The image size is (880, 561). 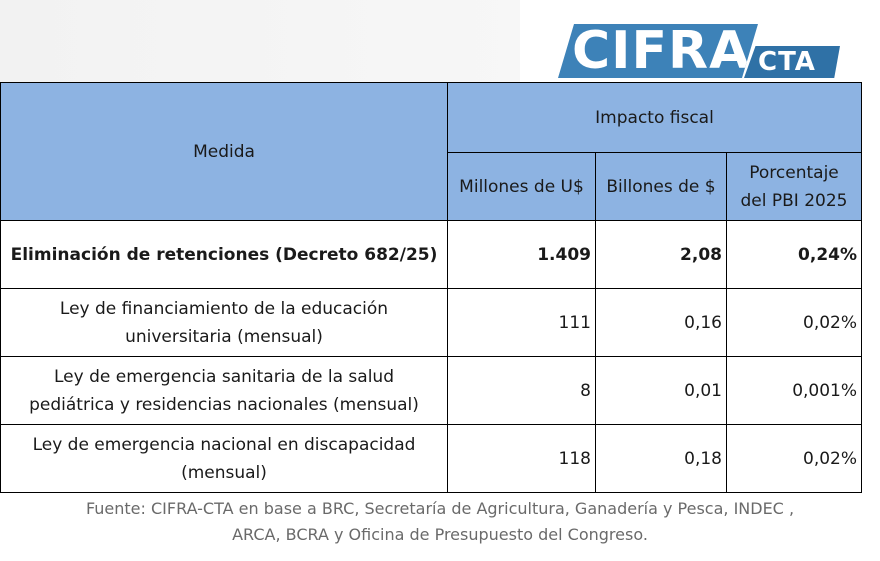 I want to click on logo-main-block: CIFRA, so click(x=658, y=51).